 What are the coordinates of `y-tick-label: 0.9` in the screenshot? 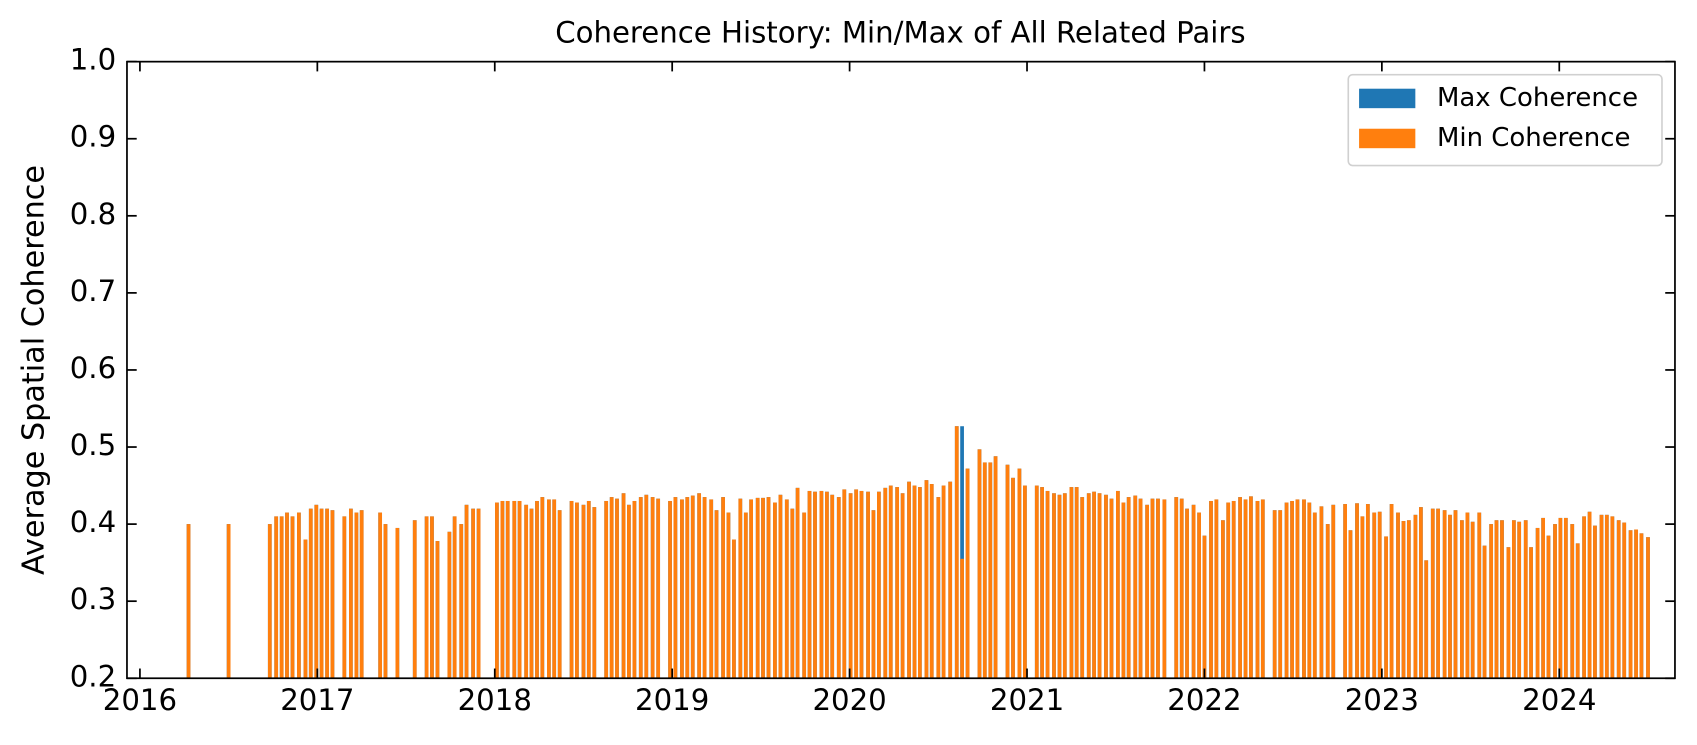 It's located at (93, 137).